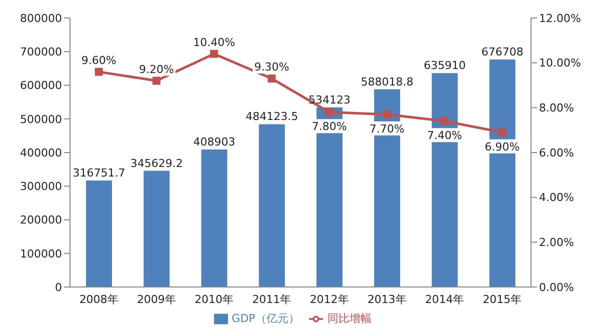  Describe the element at coordinates (41, 253) in the screenshot. I see `y-tick-label: 100000` at that location.